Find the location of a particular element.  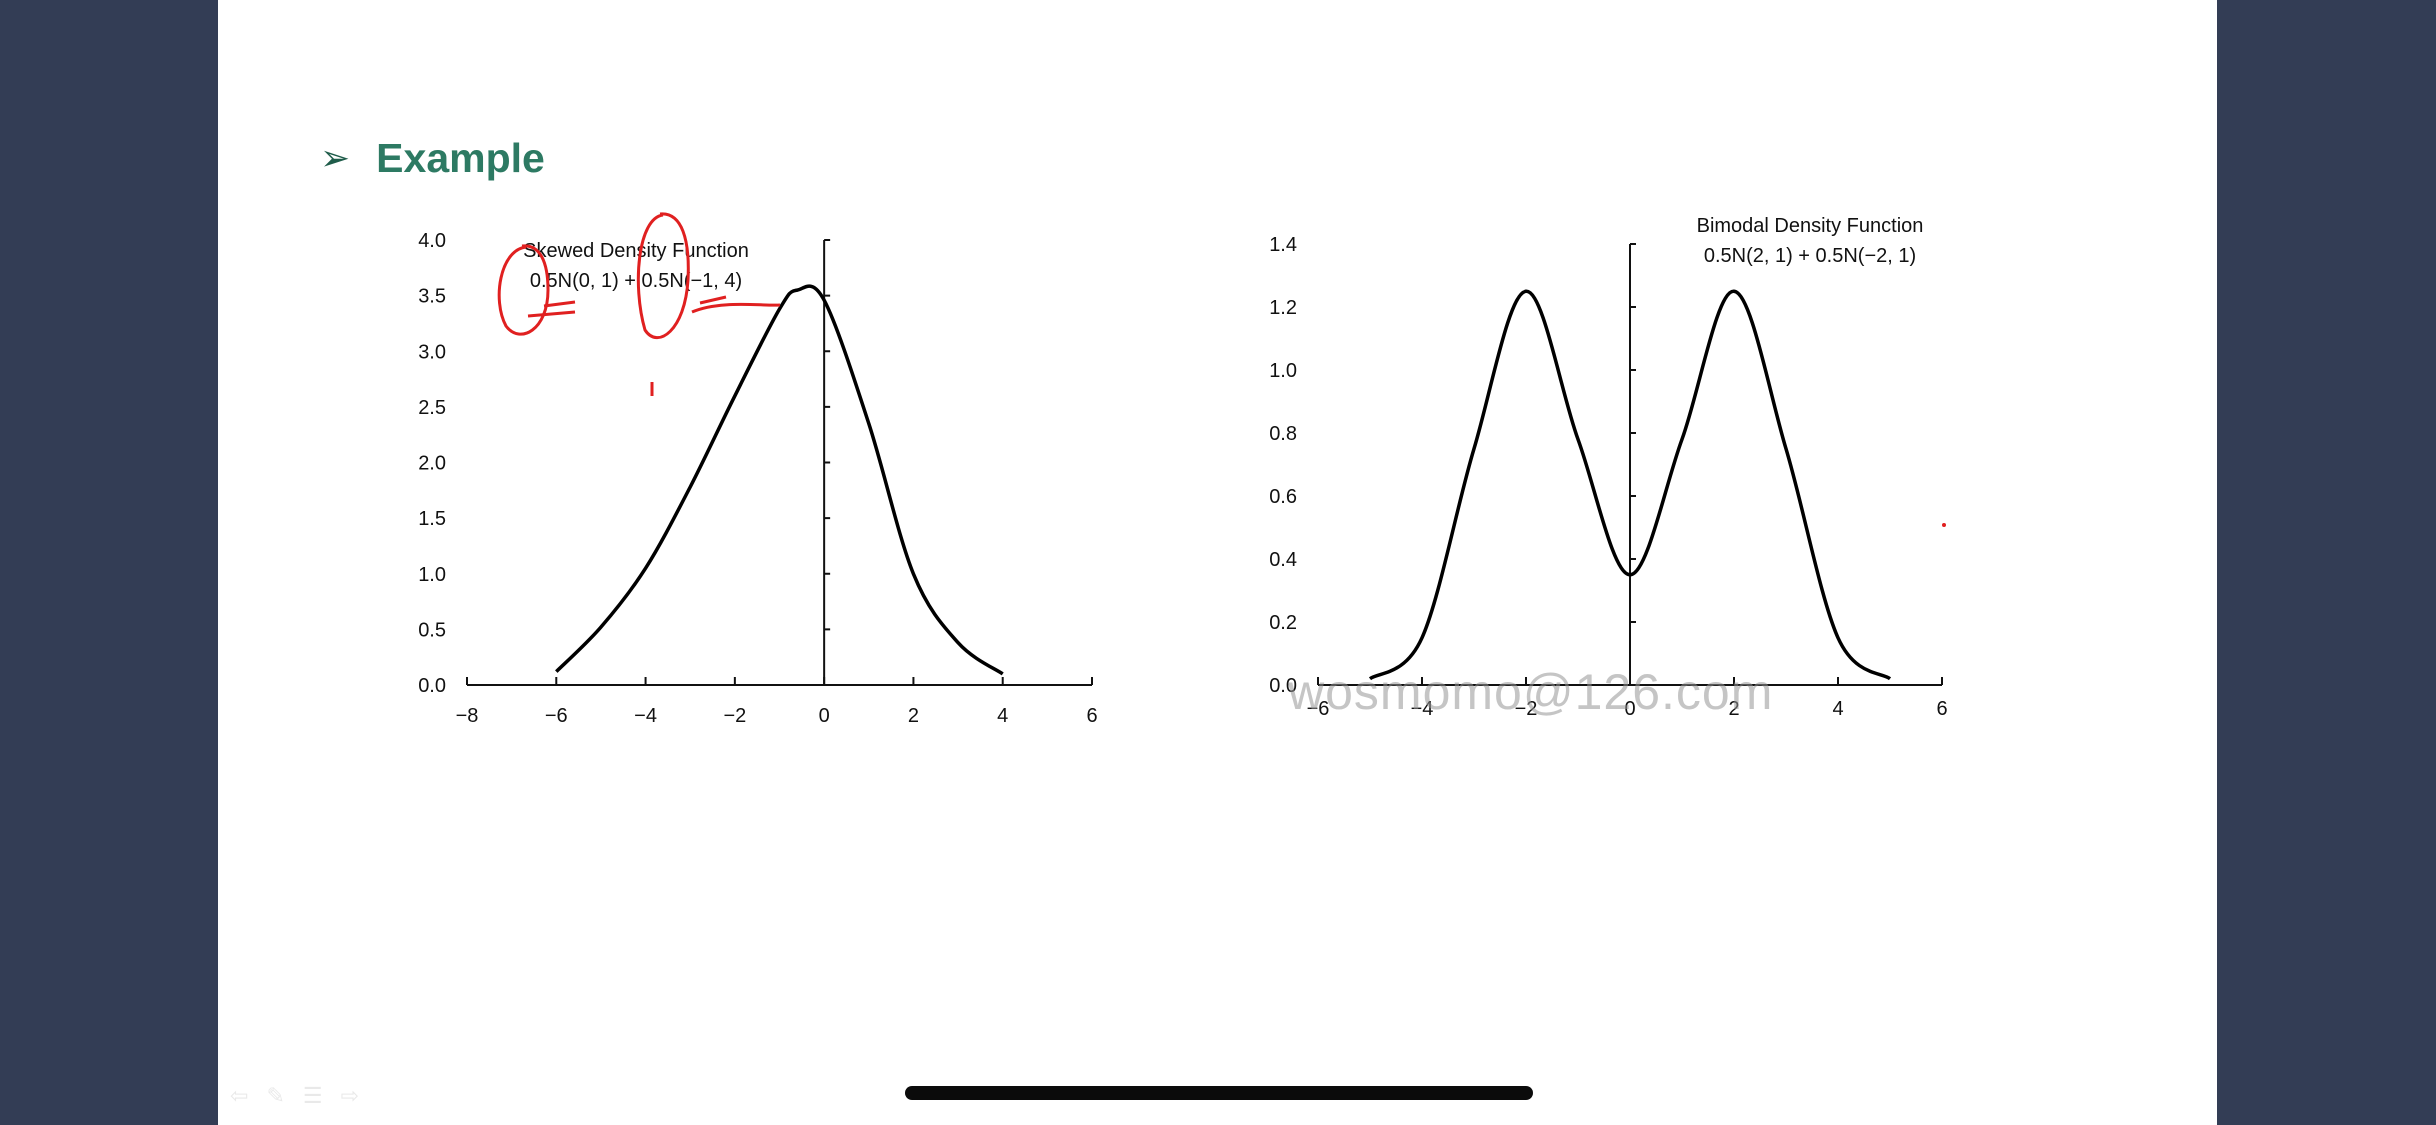

y-tick-label: 4.0 is located at coordinates (432, 241).